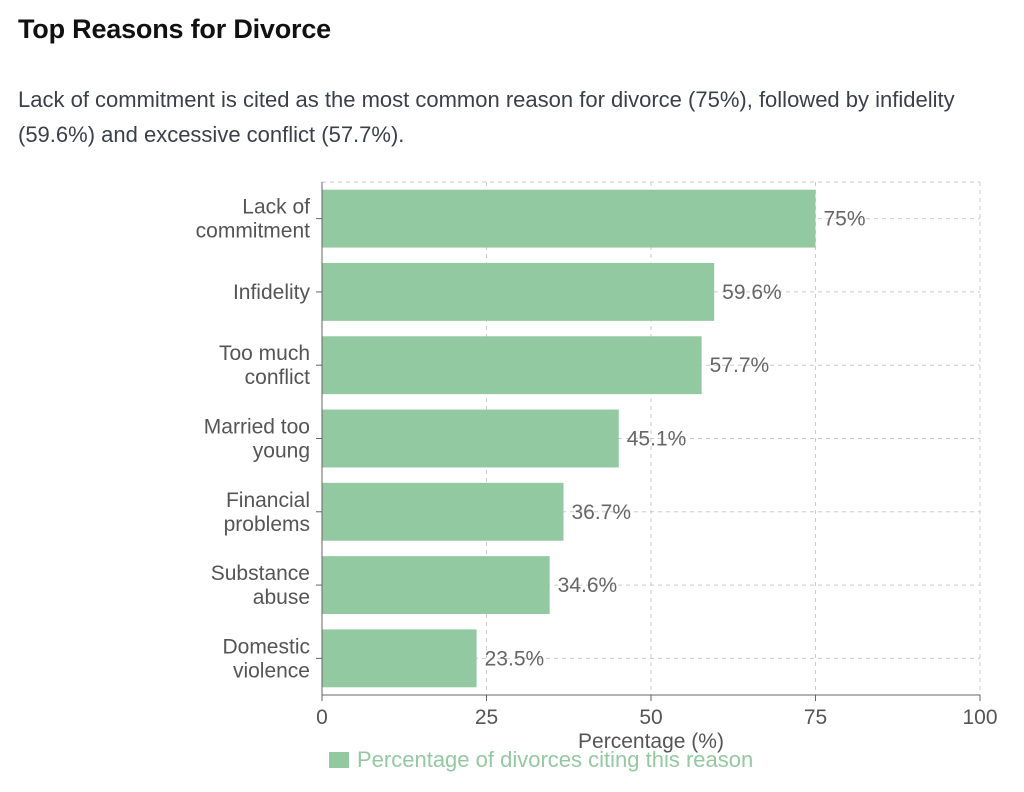  Describe the element at coordinates (266, 646) in the screenshot. I see `y-tick-label-line: Domestic` at that location.